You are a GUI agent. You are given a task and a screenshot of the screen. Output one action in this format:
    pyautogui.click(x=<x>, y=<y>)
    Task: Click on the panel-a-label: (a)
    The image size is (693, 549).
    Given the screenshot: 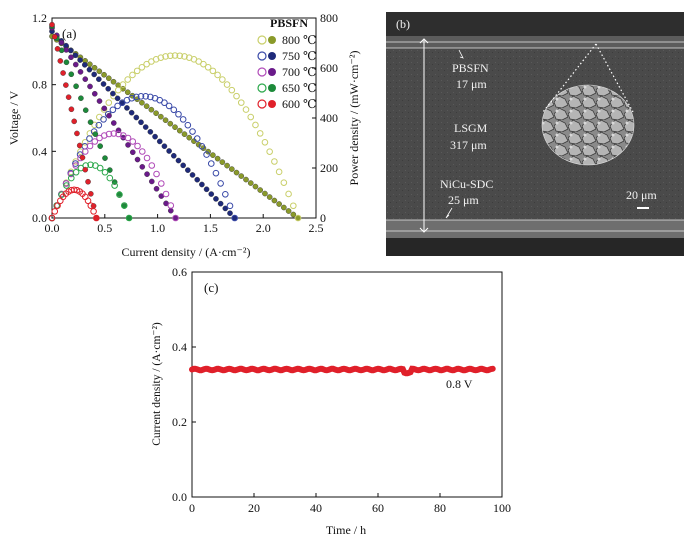 What is the action you would take?
    pyautogui.click(x=69, y=33)
    